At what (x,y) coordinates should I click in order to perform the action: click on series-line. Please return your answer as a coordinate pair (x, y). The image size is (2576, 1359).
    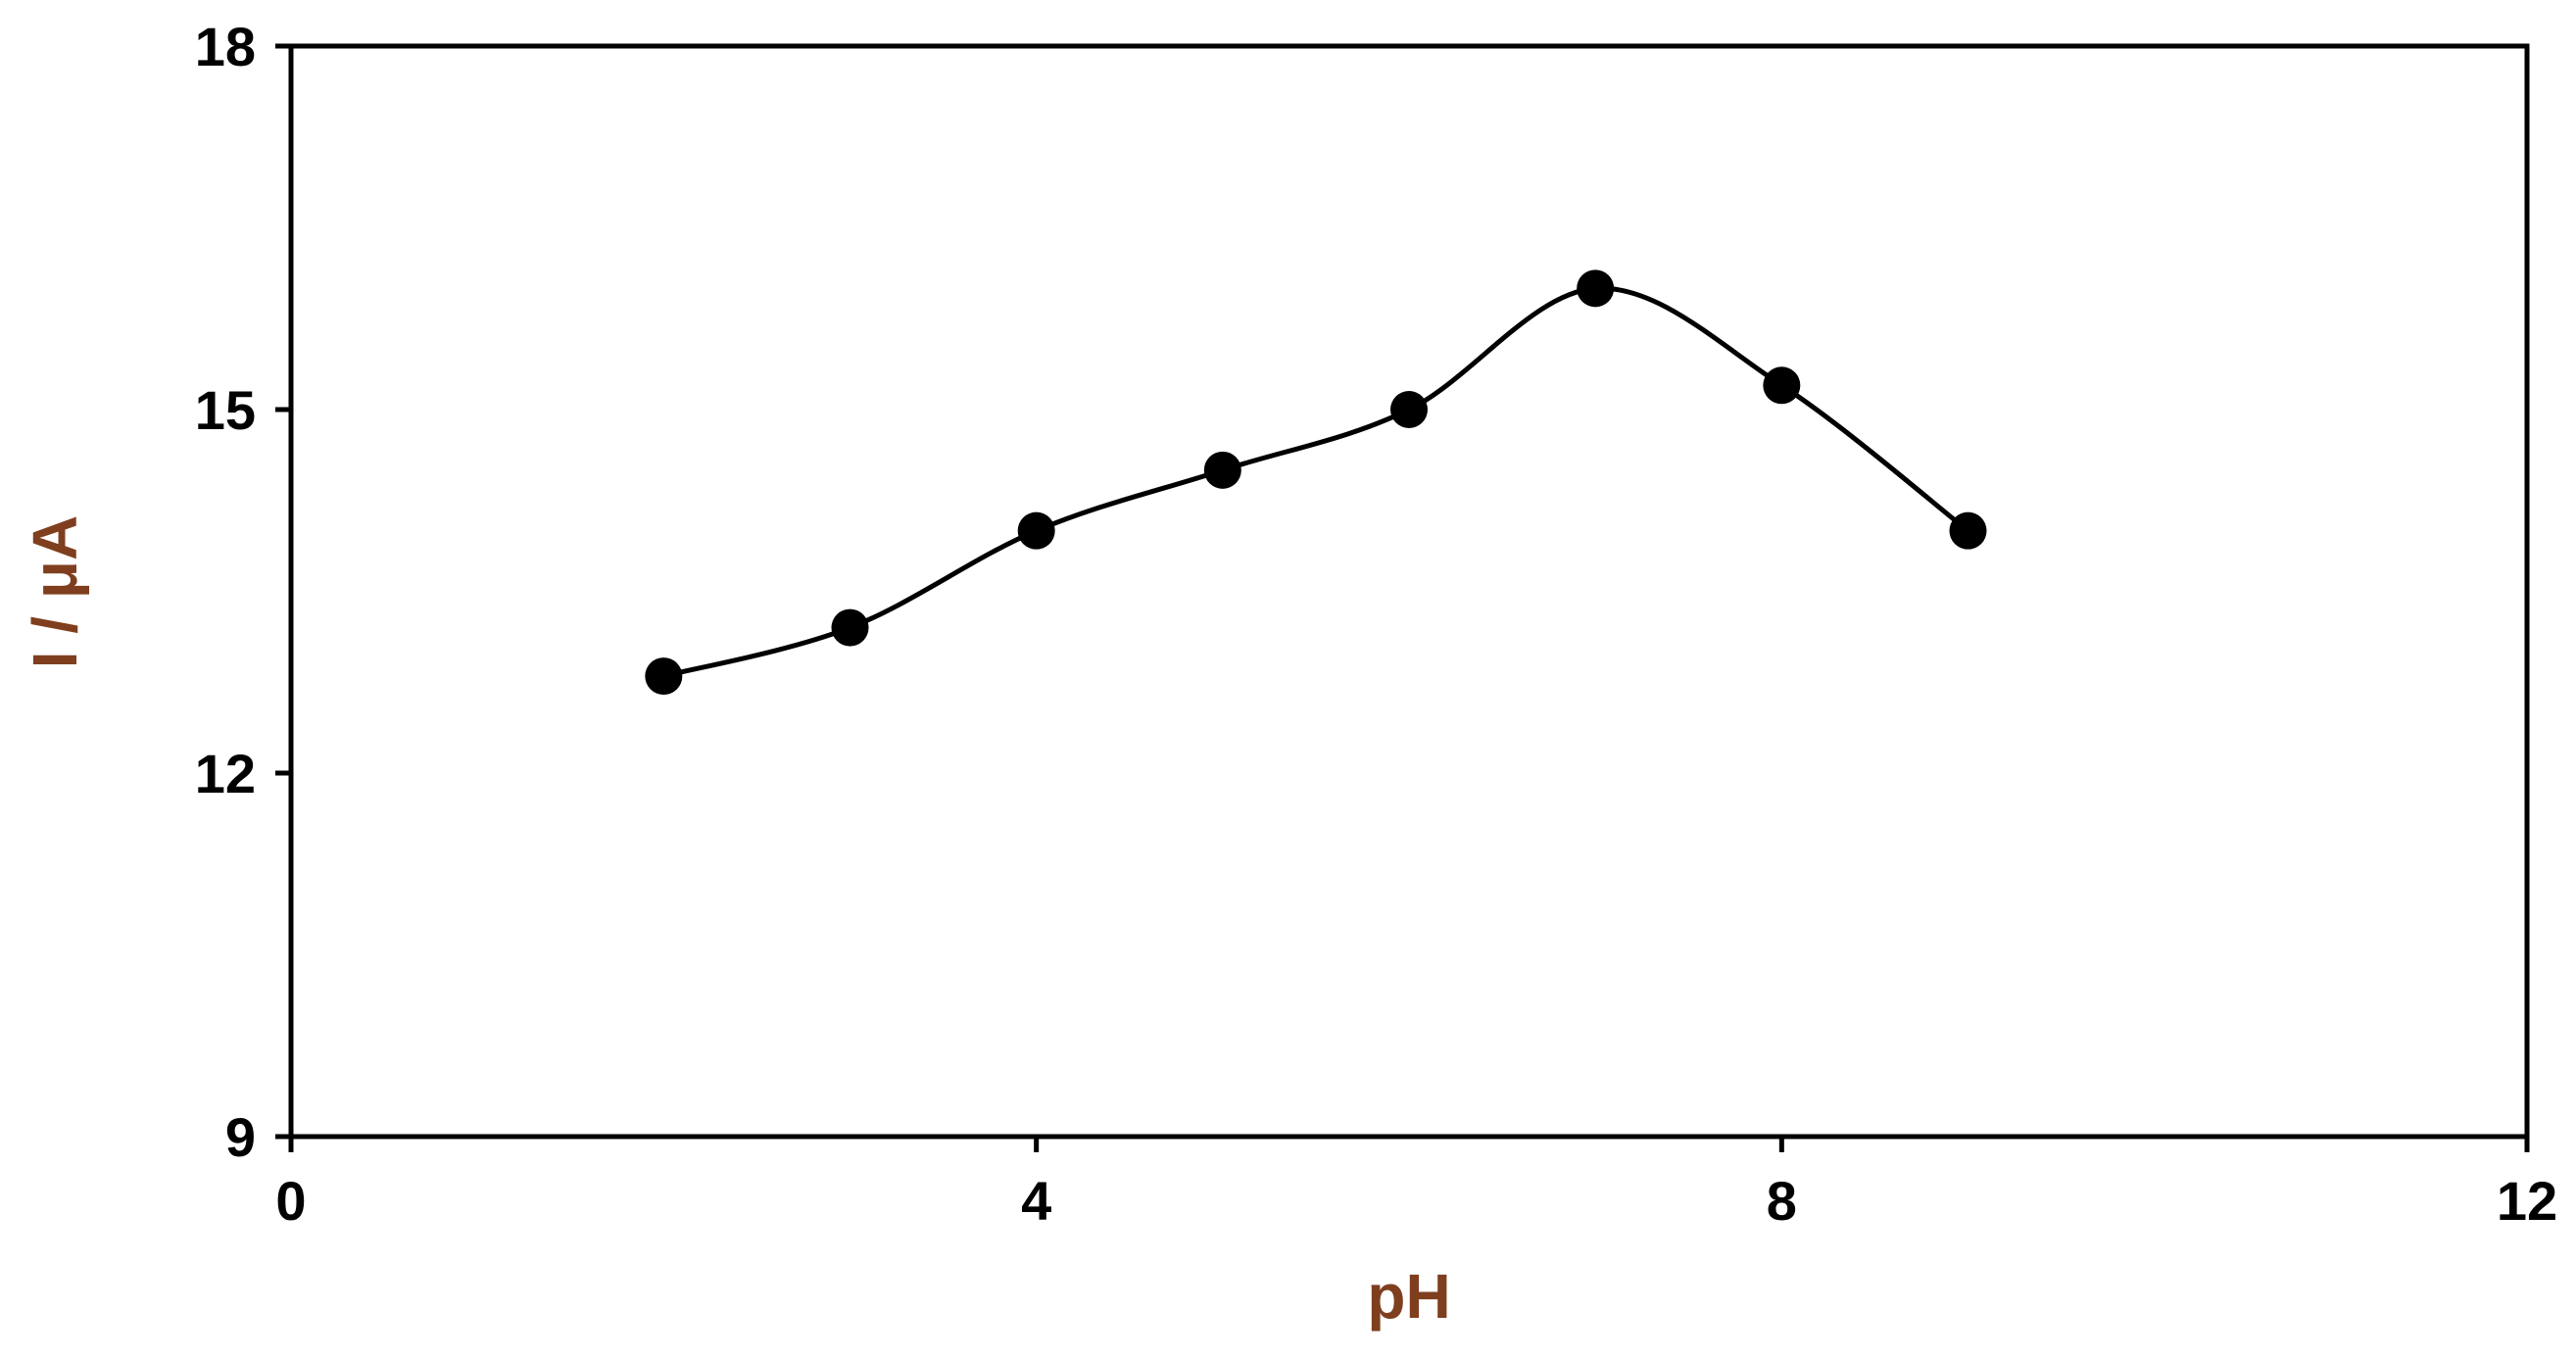
    Looking at the image, I should click on (1316, 482).